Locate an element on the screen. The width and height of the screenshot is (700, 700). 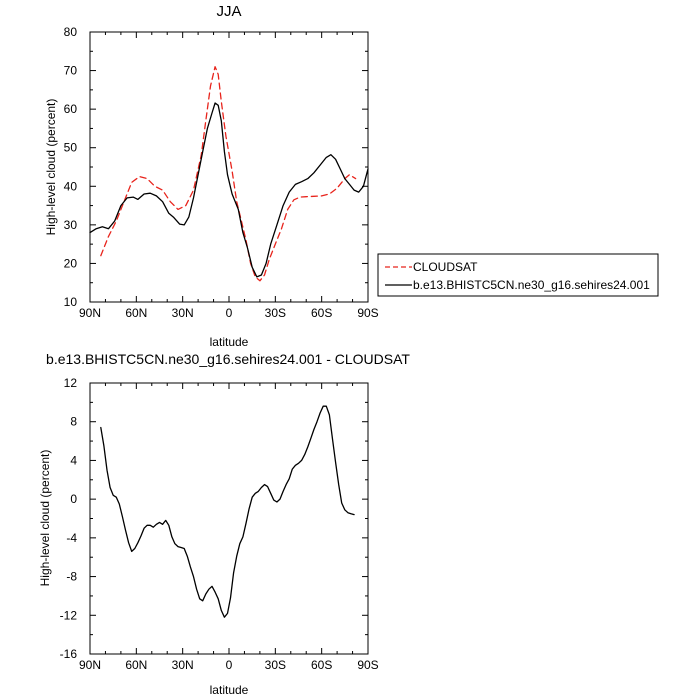
top-y-tick-label: 10 is located at coordinates (71, 302).